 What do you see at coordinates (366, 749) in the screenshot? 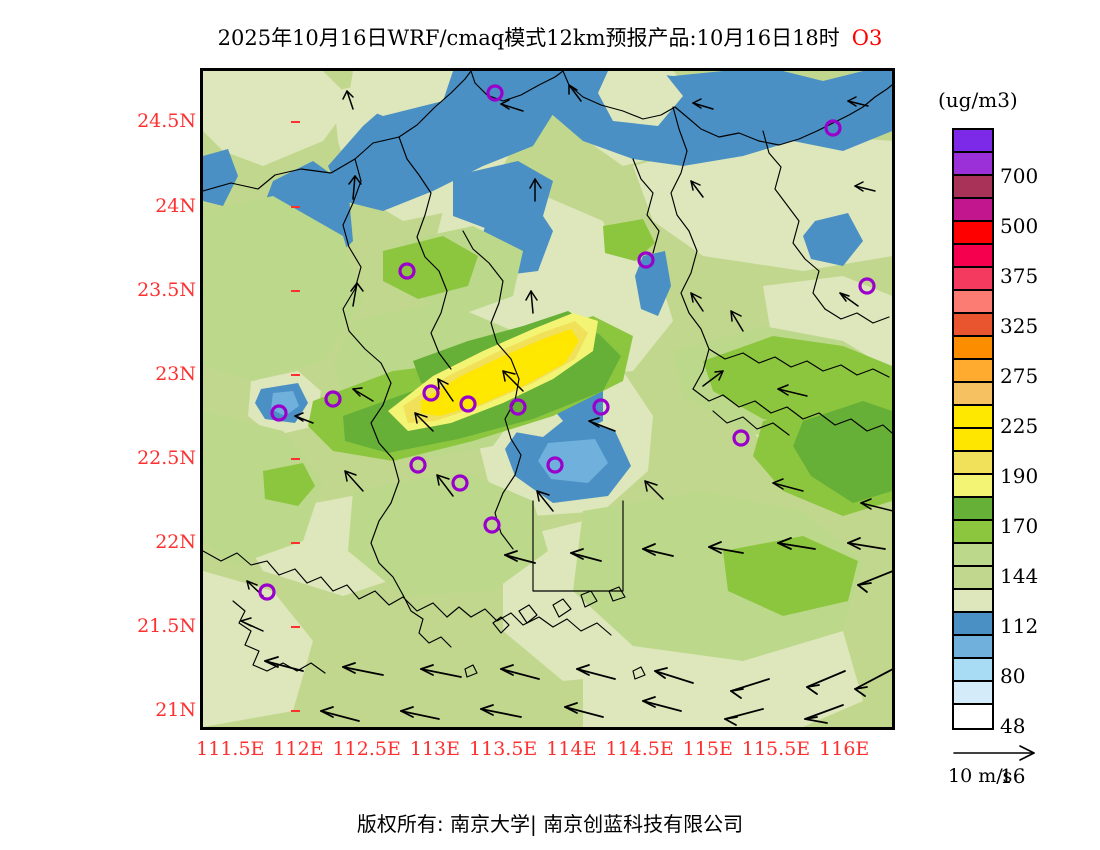
I see `lon-tick-label: 112.5E` at bounding box center [366, 749].